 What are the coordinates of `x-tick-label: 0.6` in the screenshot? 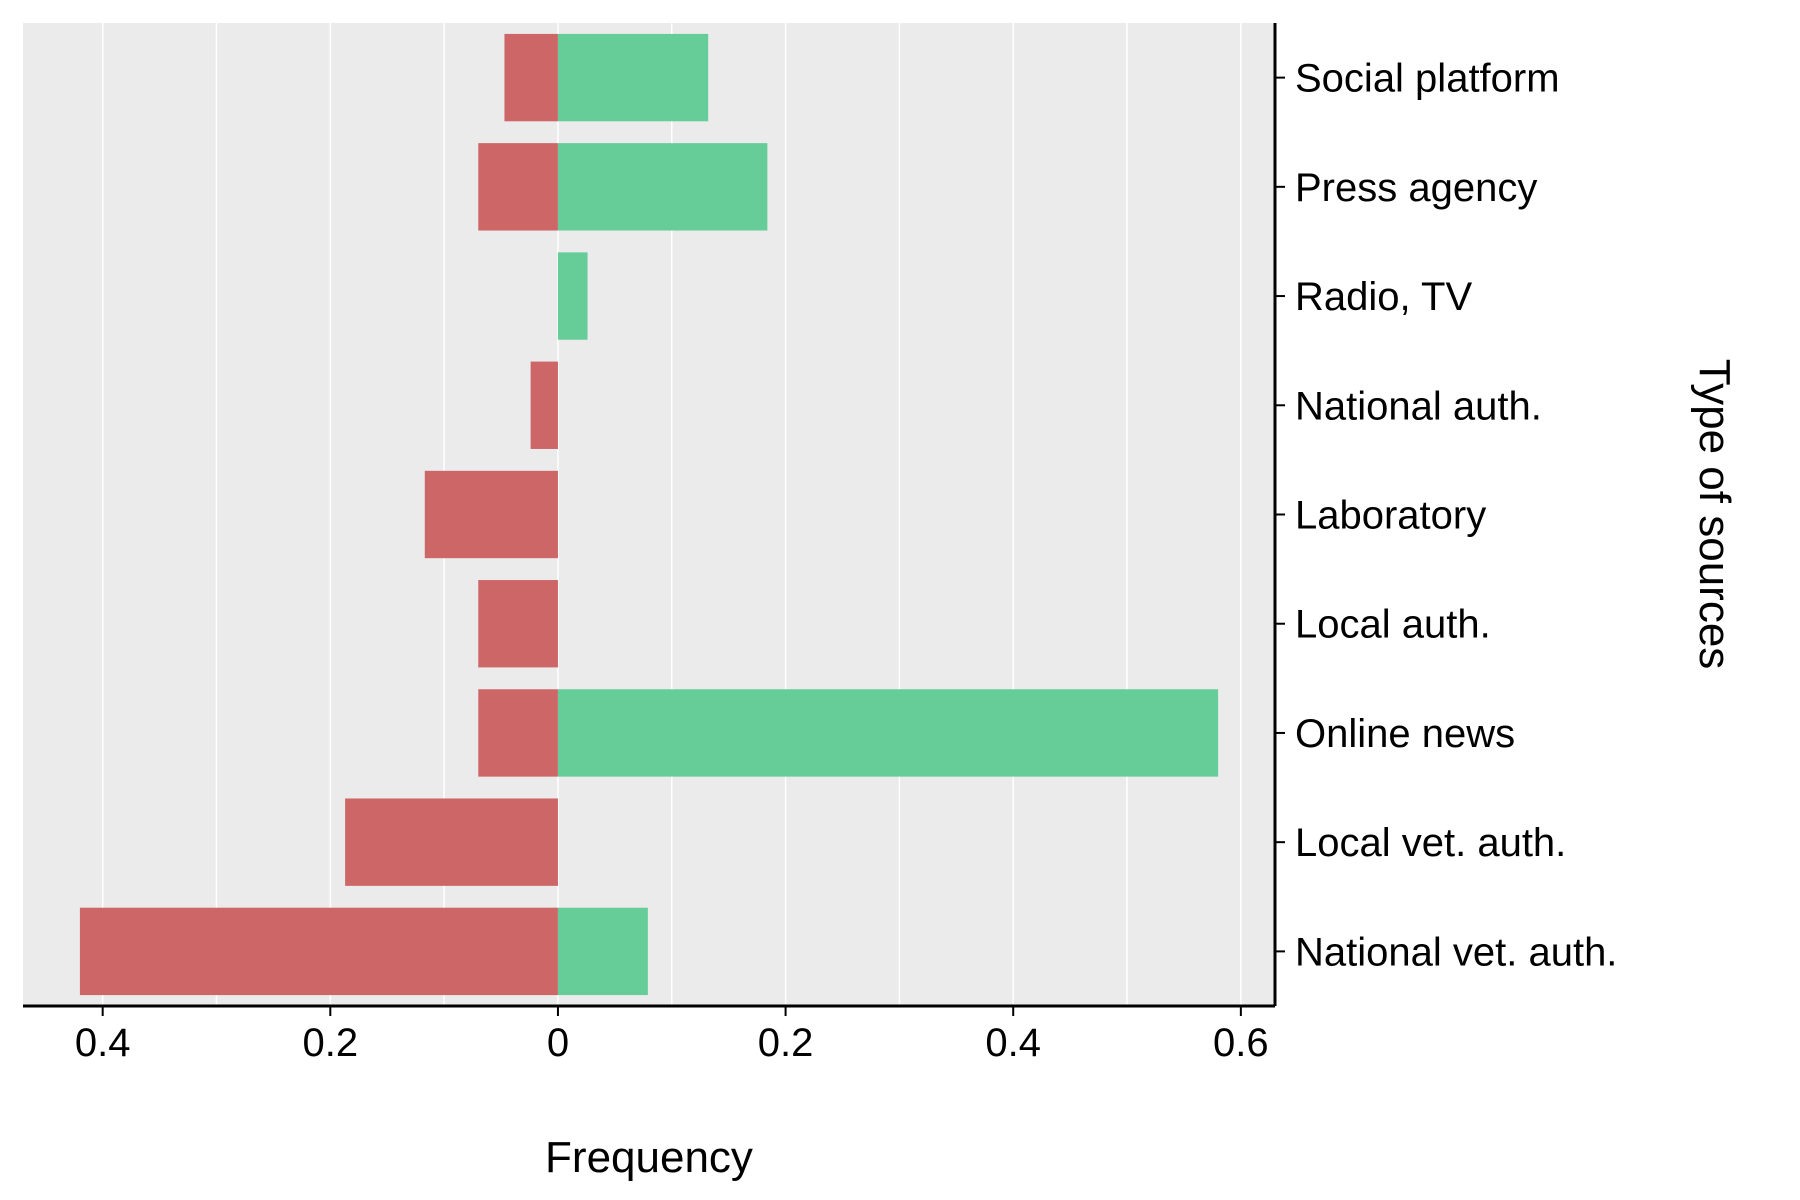 It's located at (1241, 1043).